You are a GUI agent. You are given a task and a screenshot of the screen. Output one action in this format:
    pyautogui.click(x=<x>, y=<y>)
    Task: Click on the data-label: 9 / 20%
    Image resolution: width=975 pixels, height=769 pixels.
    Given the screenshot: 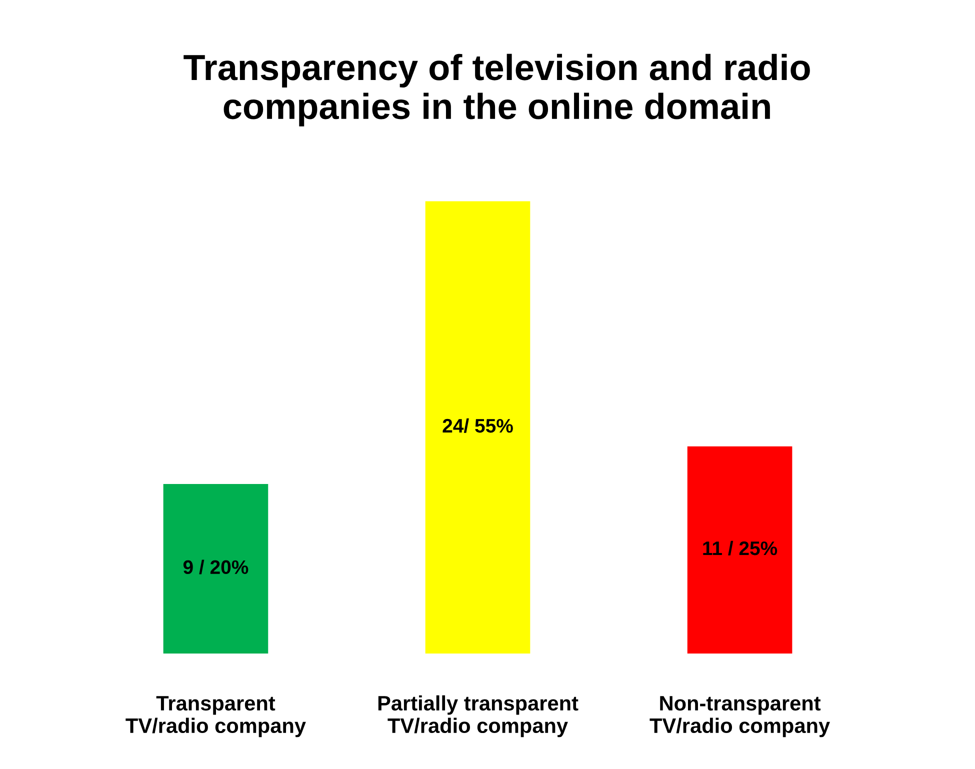 What is the action you would take?
    pyautogui.click(x=215, y=567)
    